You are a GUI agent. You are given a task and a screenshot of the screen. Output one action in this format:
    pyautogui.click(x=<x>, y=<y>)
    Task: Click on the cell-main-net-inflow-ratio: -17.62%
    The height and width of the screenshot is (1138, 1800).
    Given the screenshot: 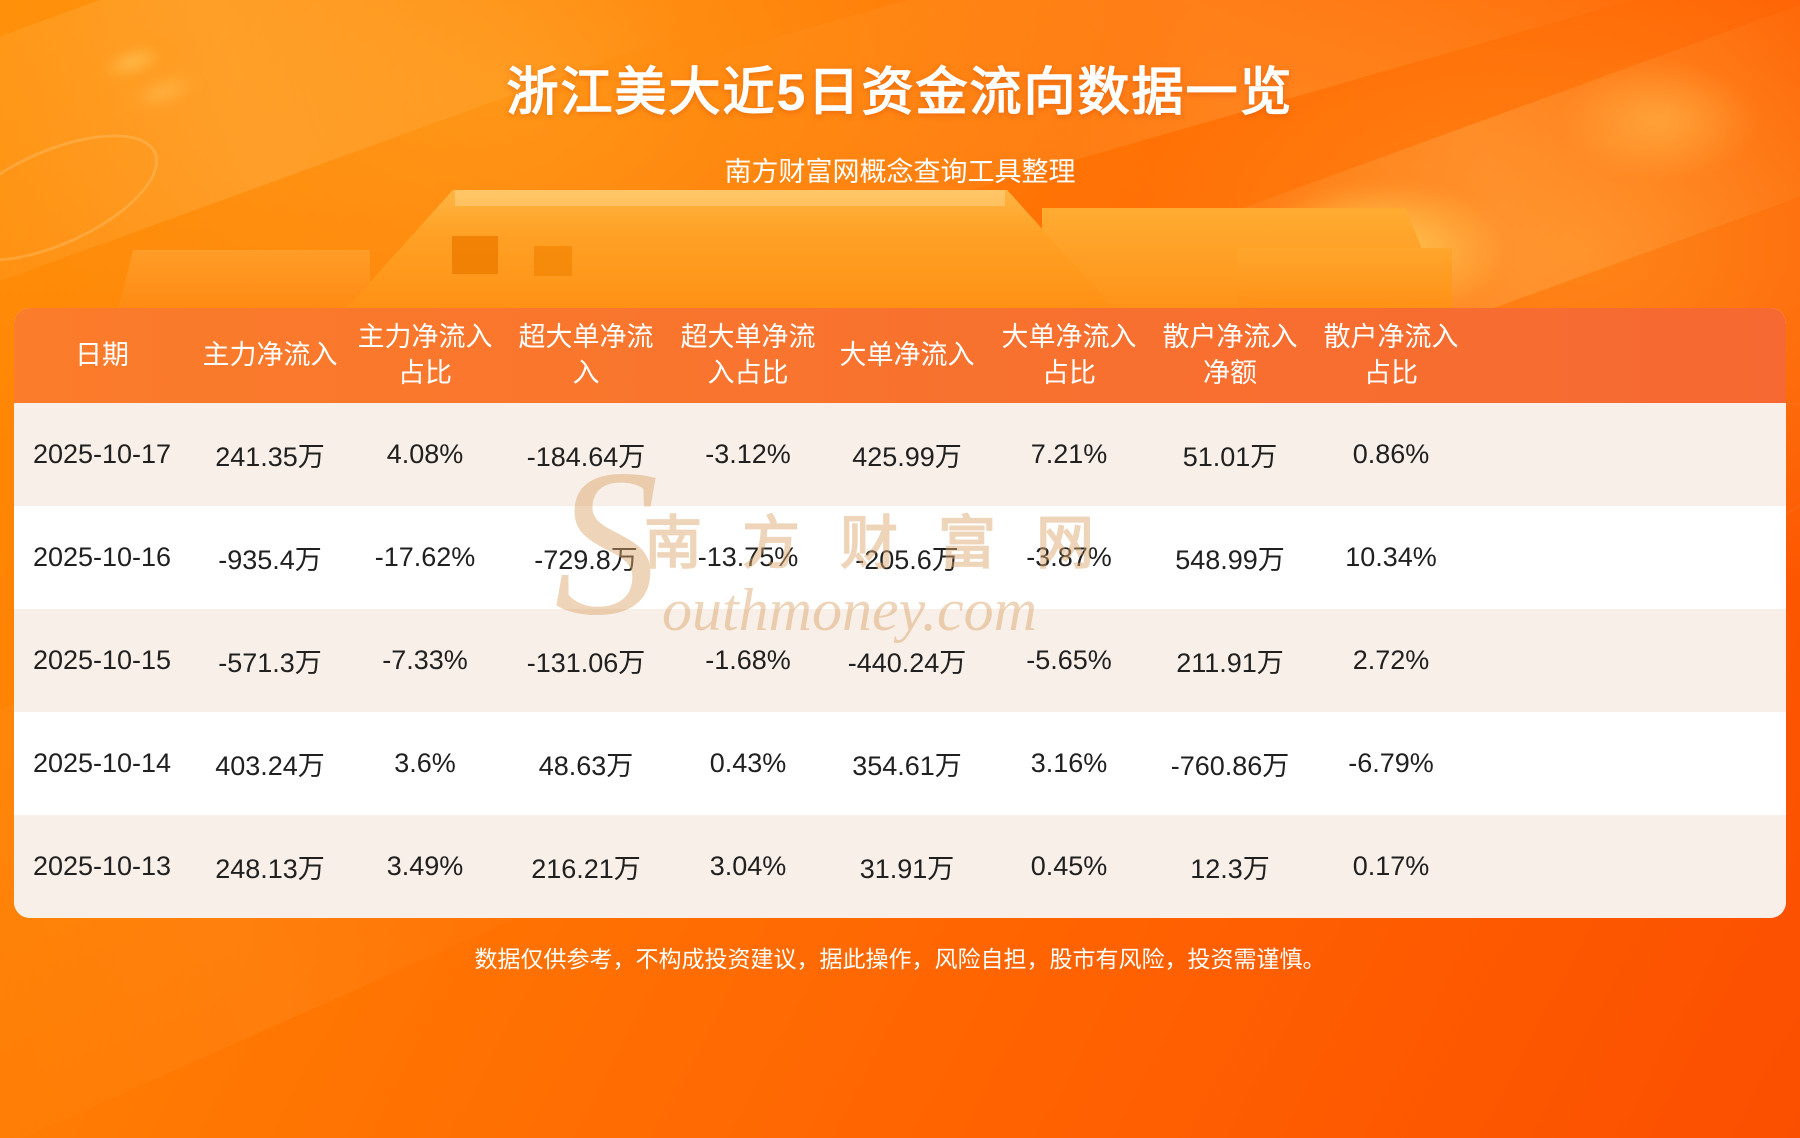 What is the action you would take?
    pyautogui.click(x=425, y=557)
    